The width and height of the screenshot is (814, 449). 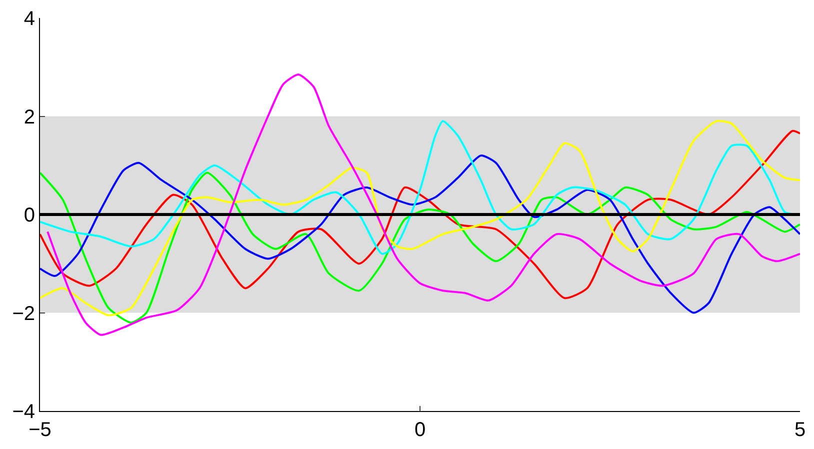 What do you see at coordinates (800, 430) in the screenshot?
I see `x-tick-label: 5` at bounding box center [800, 430].